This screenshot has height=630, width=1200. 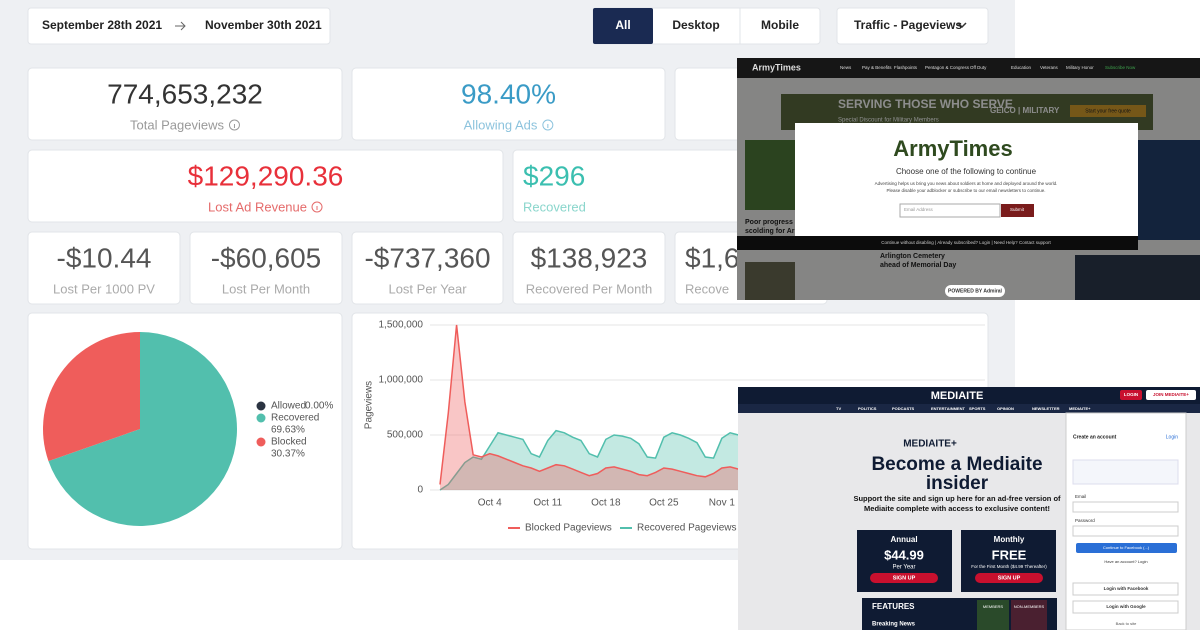 What do you see at coordinates (957, 483) in the screenshot?
I see `headline: insider` at bounding box center [957, 483].